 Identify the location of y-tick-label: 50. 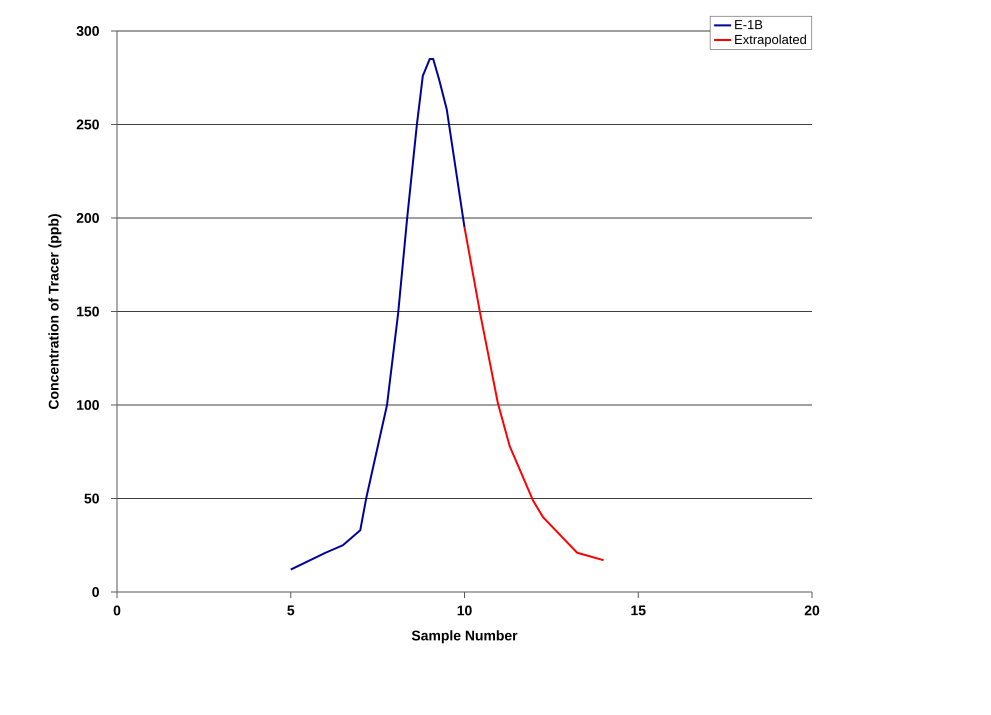
(91, 499).